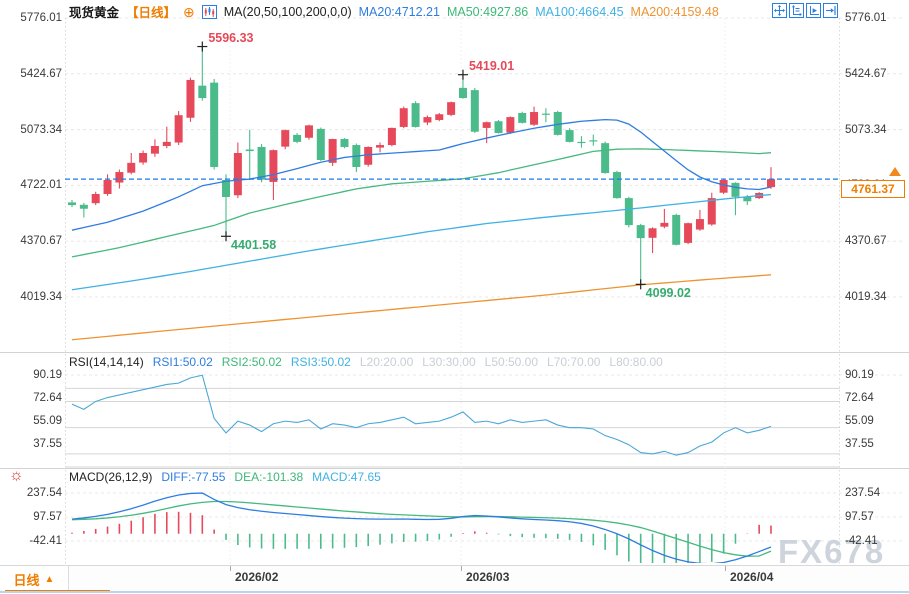 The height and width of the screenshot is (594, 909). Describe the element at coordinates (866, 297) in the screenshot. I see `price-axis-label-right: 4019.34` at that location.